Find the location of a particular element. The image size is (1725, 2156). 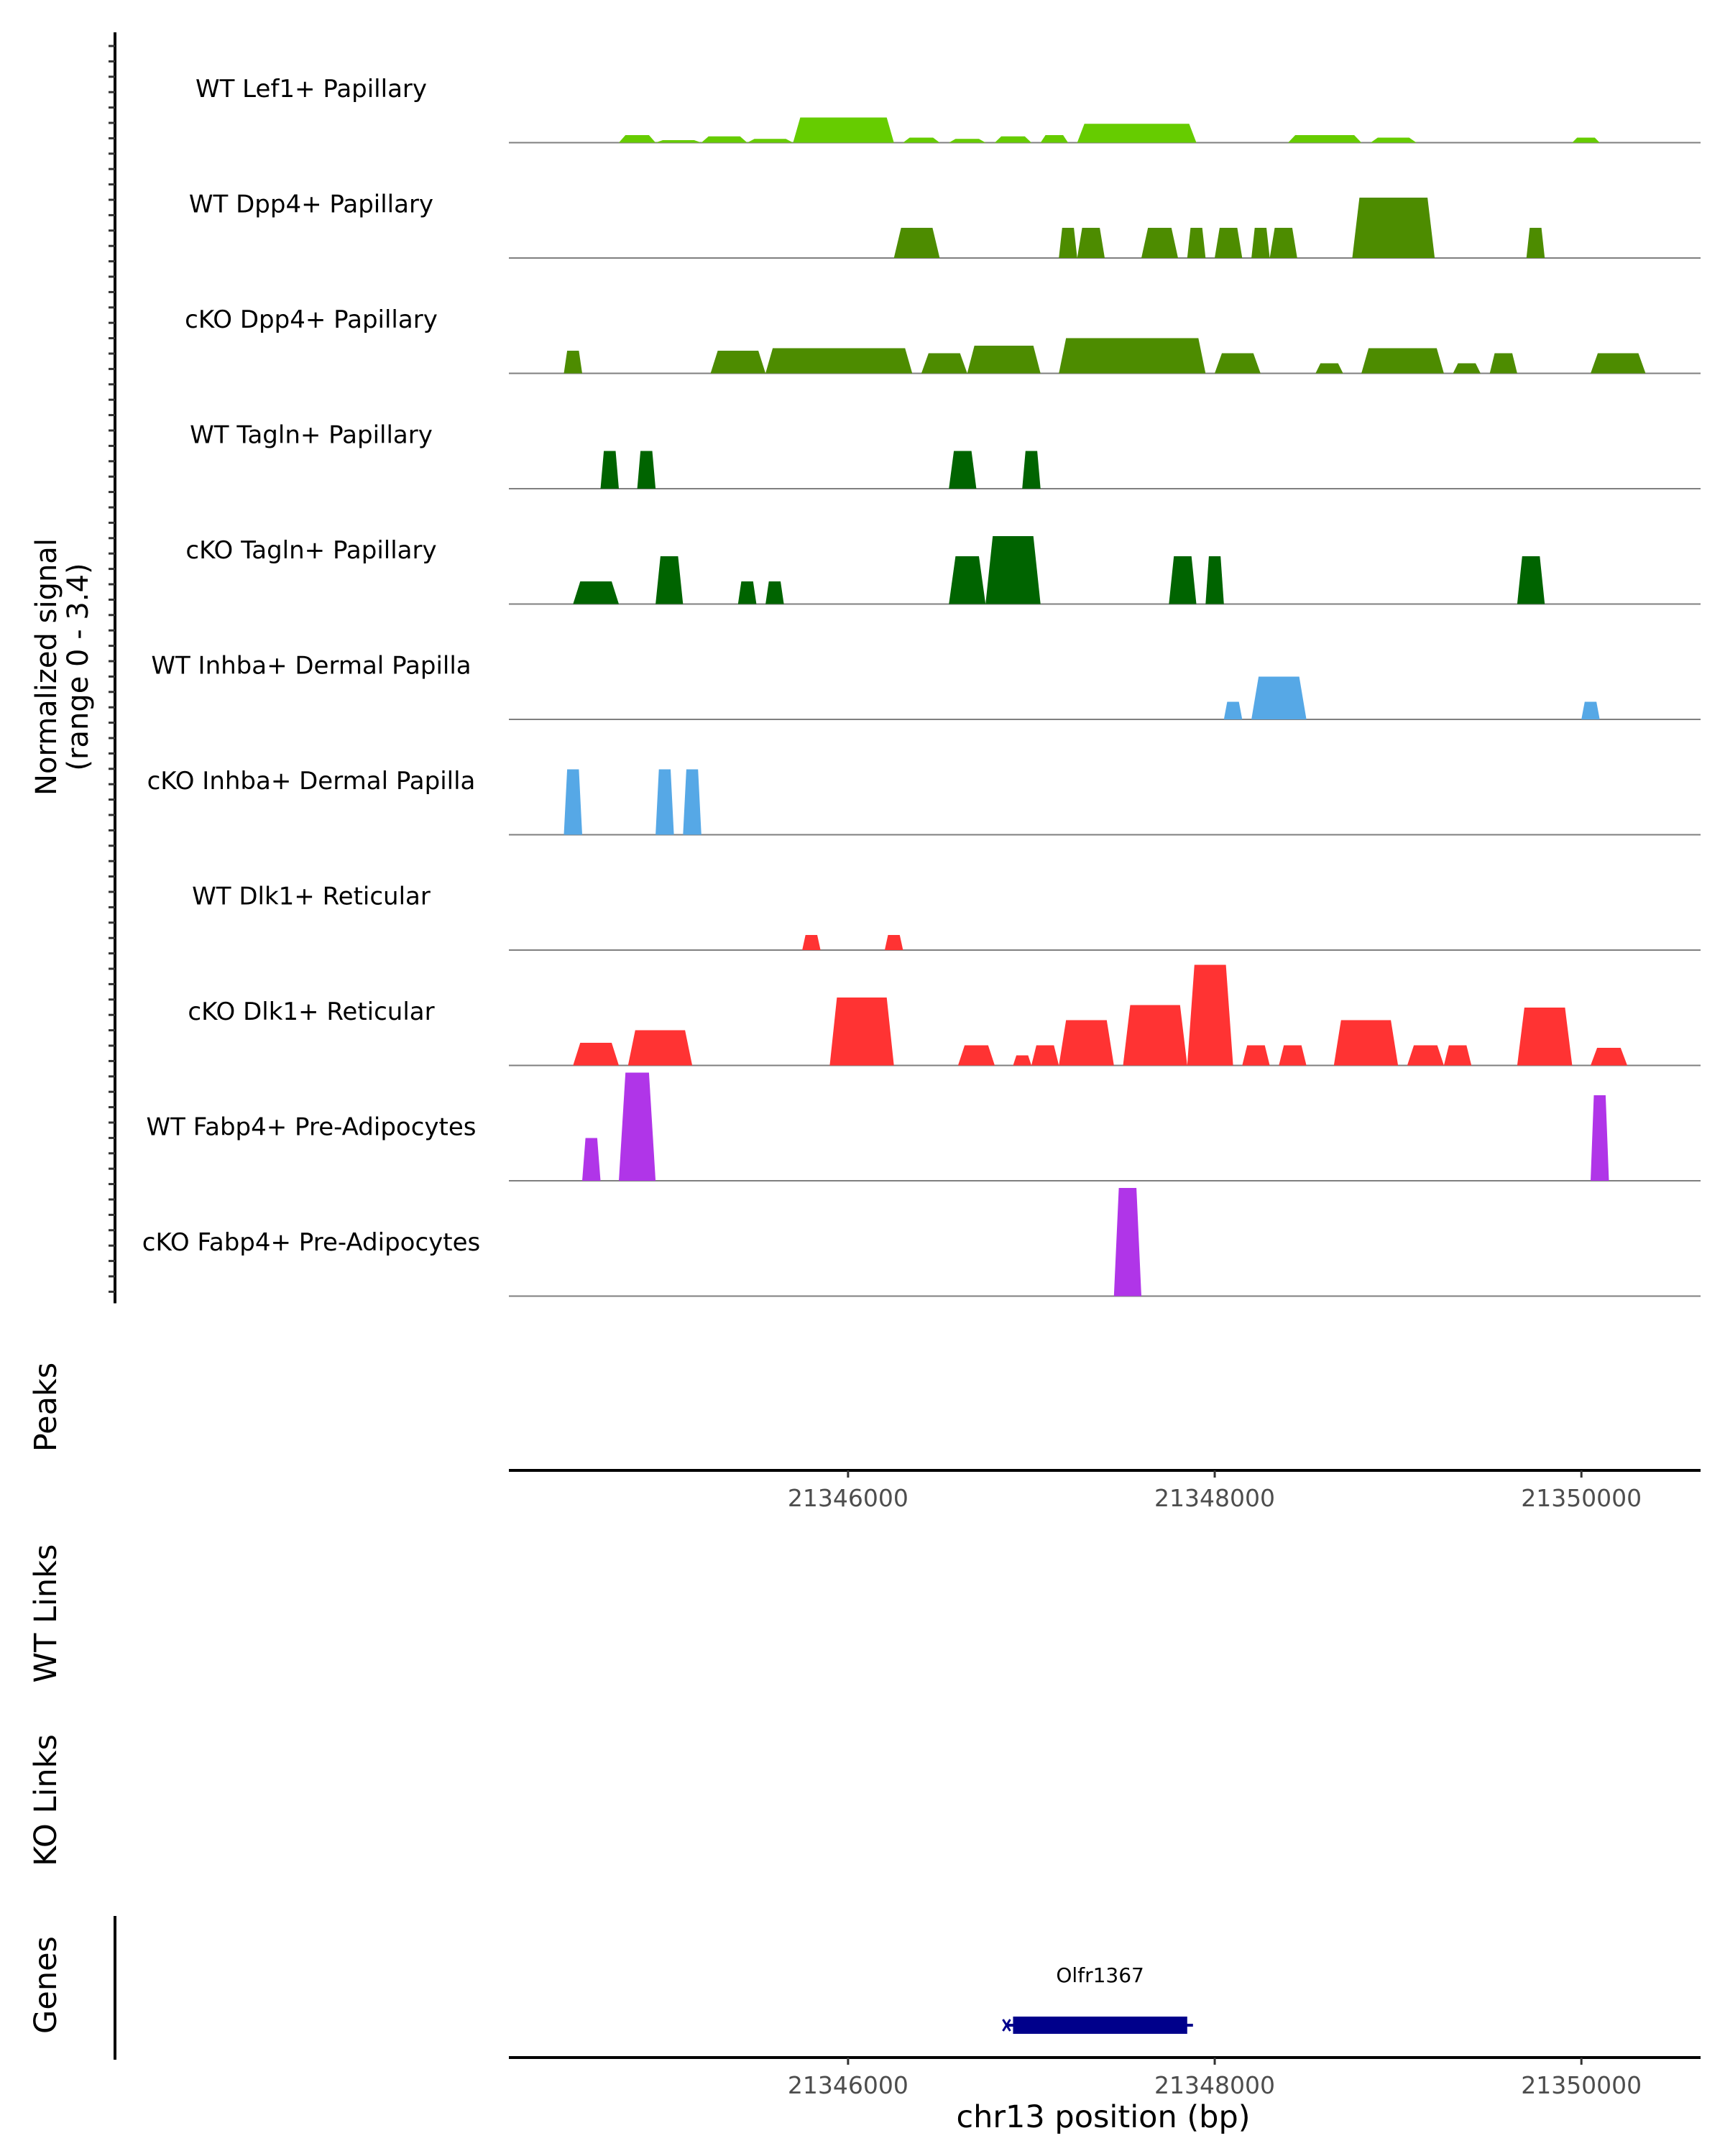

coverage-ylabel: Normalized signal is located at coordinates (46, 667).